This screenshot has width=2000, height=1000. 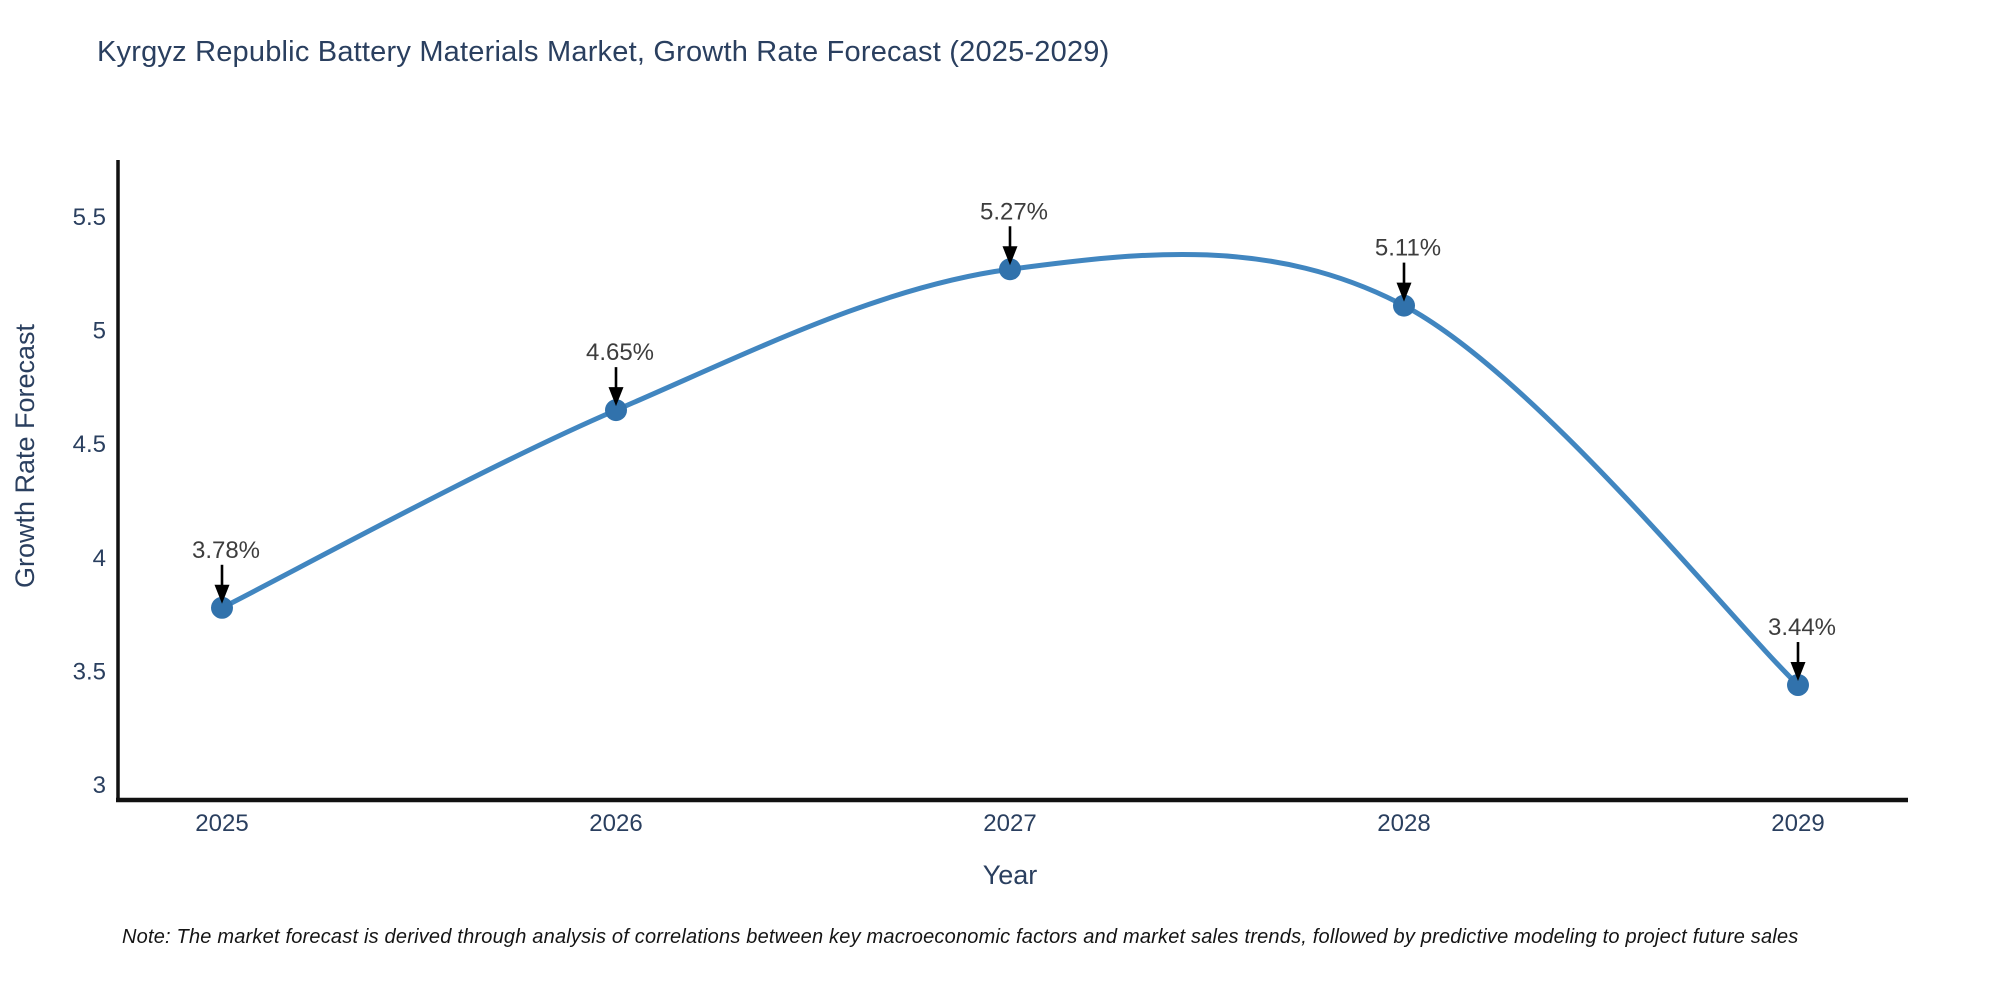 What do you see at coordinates (226, 550) in the screenshot?
I see `point-annotation: 3.78%` at bounding box center [226, 550].